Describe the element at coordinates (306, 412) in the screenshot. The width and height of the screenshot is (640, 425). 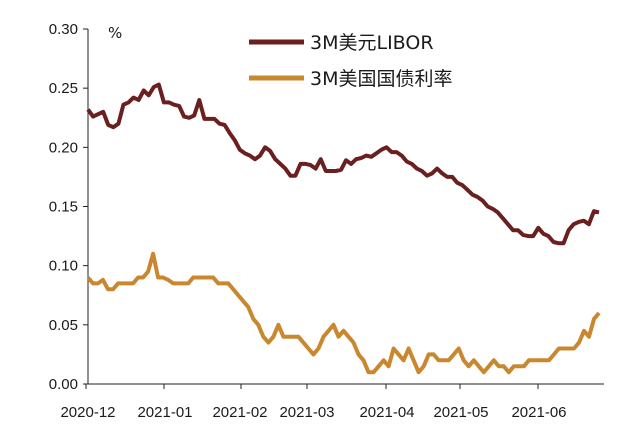
I see `x-tick-label: 2021-03` at that location.